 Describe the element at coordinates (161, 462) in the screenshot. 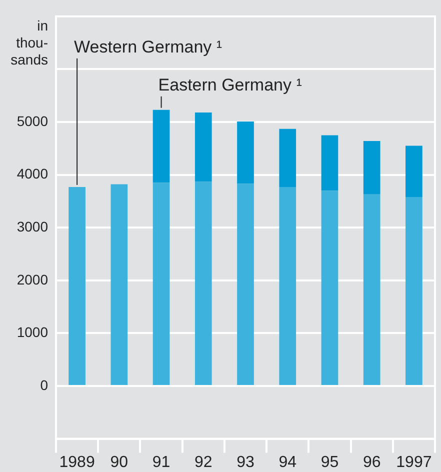

I see `x-tick-label: 91` at that location.